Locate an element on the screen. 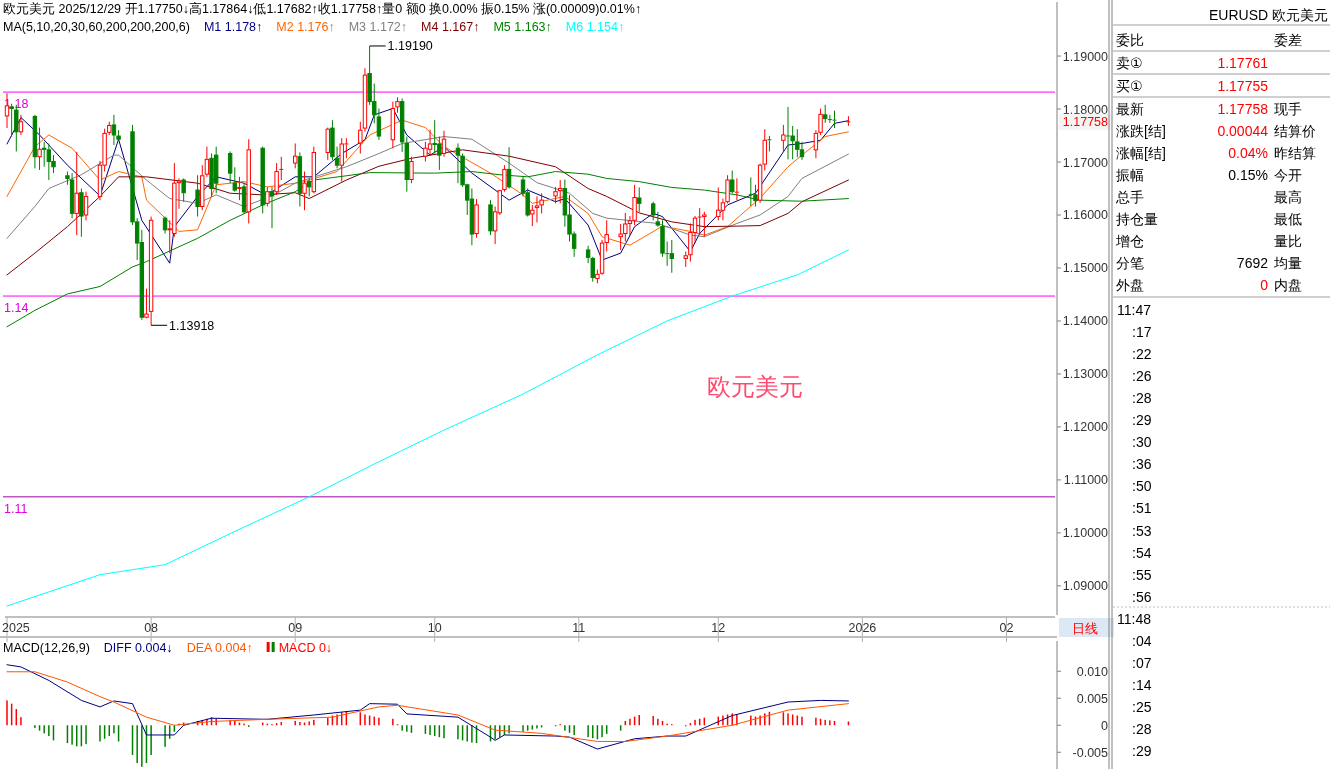 Image resolution: width=1330 pixels, height=769 pixels. legend-item: M3 1.172↑ is located at coordinates (378, 27).